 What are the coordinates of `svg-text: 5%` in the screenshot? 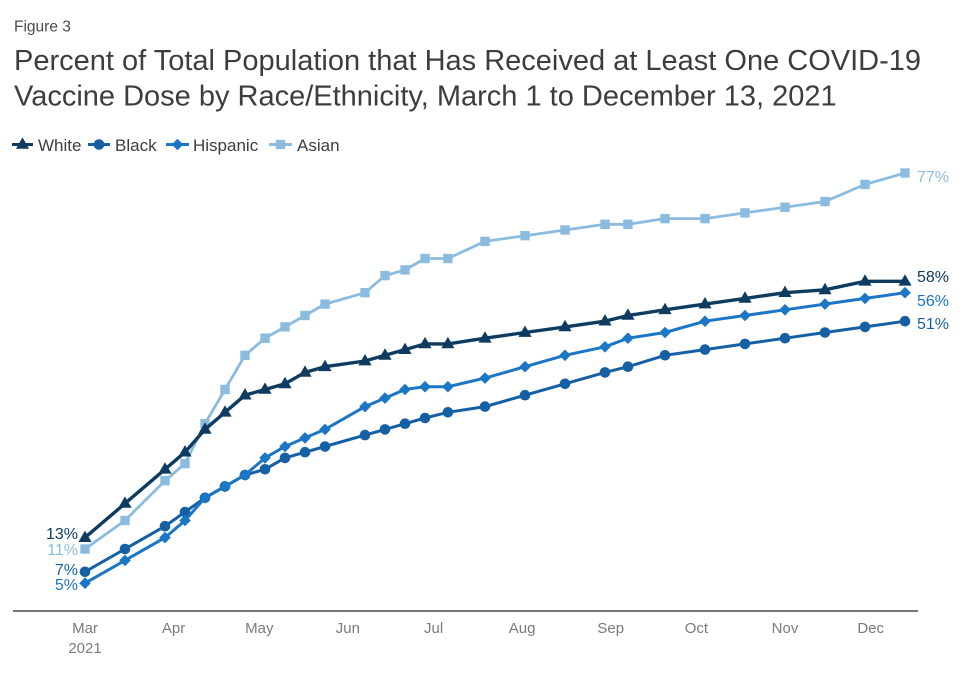 It's located at (66, 585).